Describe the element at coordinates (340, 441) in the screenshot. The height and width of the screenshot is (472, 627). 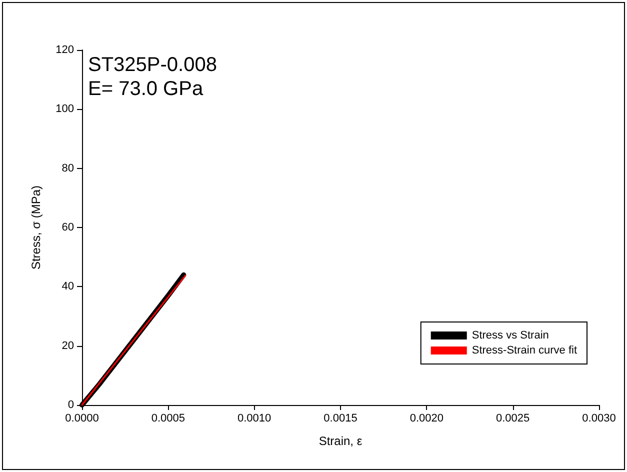
I see `x-axis-title: Strain, ε` at that location.